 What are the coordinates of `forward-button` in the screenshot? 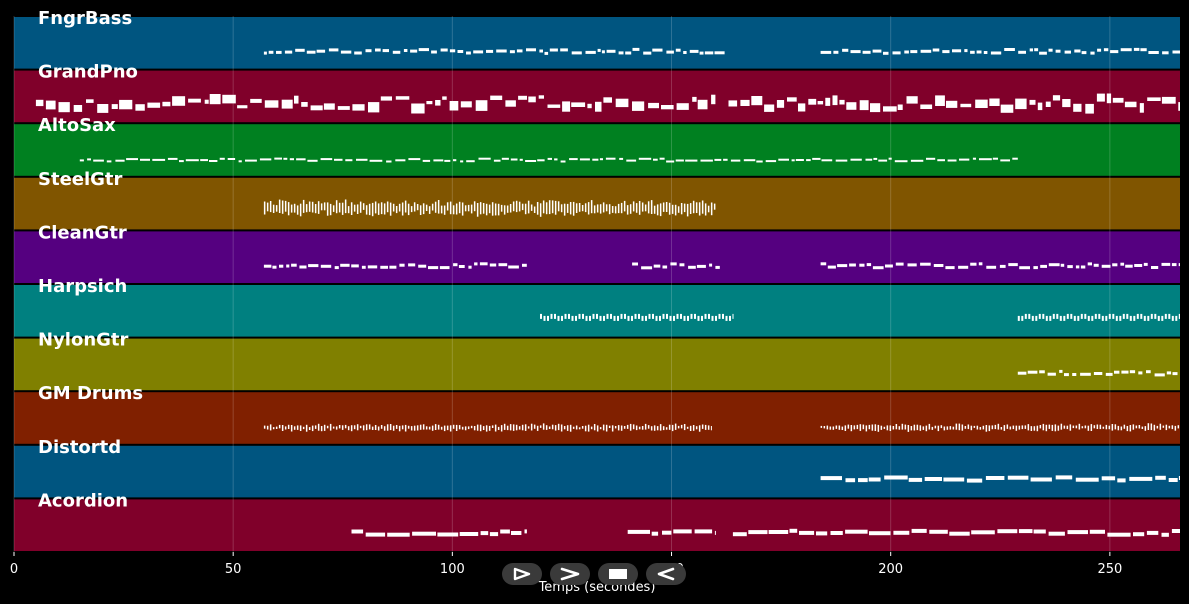 It's located at (570, 574).